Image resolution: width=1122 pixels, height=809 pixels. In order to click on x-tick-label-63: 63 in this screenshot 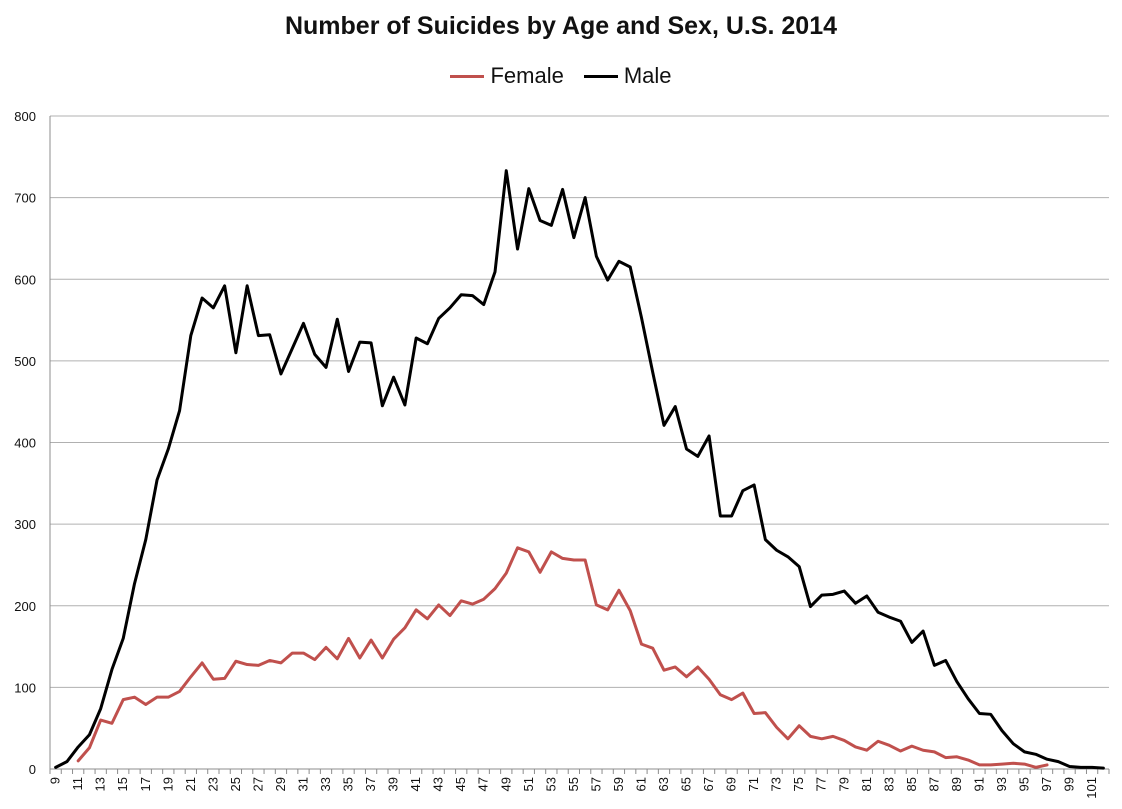, I will do `click(663, 784)`.